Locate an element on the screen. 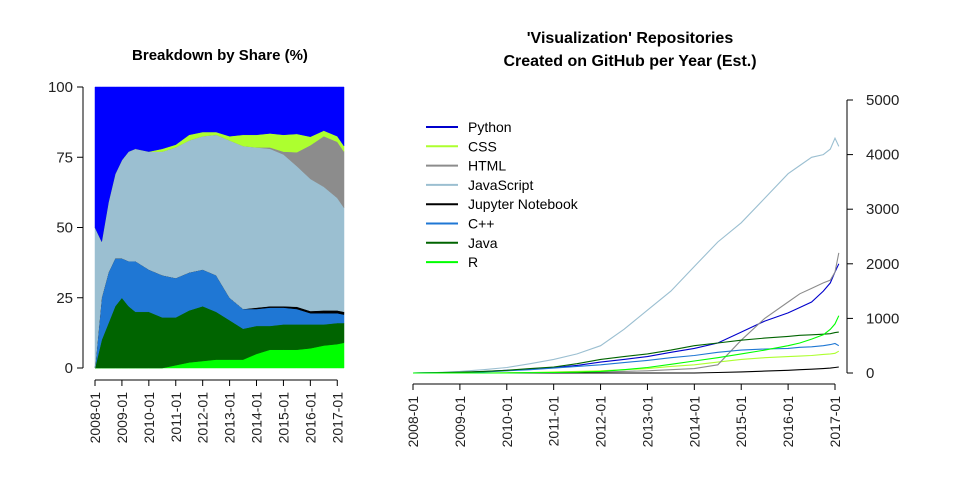  right-x-tick-label: 2015-01 is located at coordinates (741, 422).